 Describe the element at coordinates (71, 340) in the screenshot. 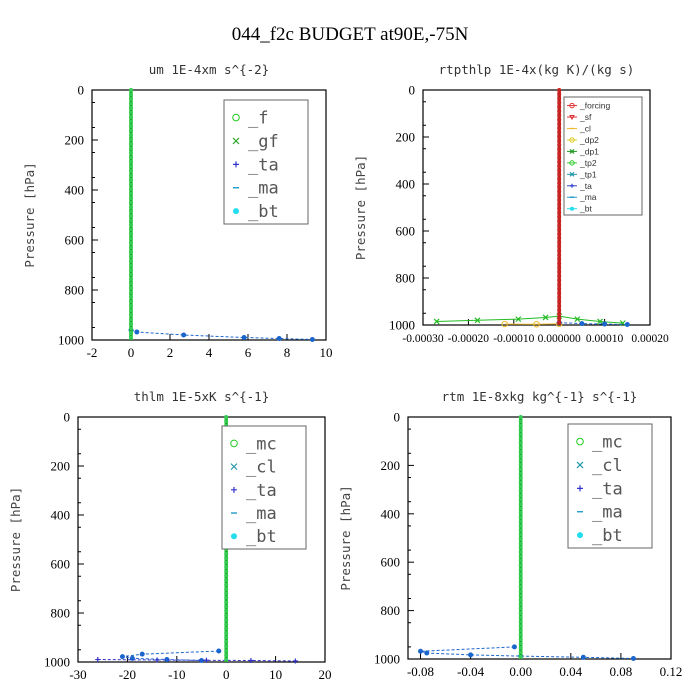

I see `y-tick-label: 1000` at that location.